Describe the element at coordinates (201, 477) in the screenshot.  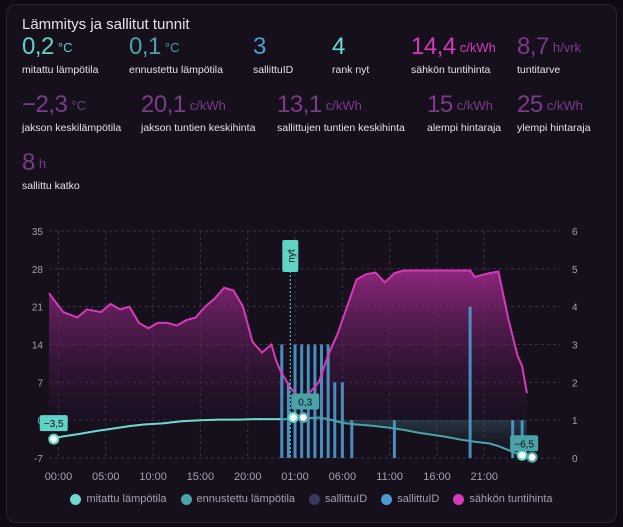
I see `x-tick: 15:00` at that location.